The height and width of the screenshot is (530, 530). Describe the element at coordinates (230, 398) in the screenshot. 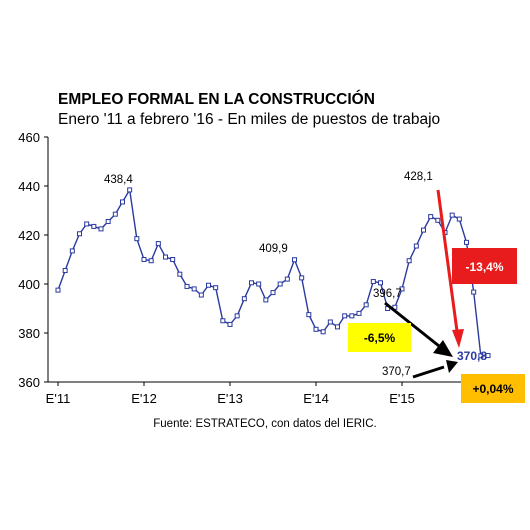

I see `x-tick-label: E'13` at that location.